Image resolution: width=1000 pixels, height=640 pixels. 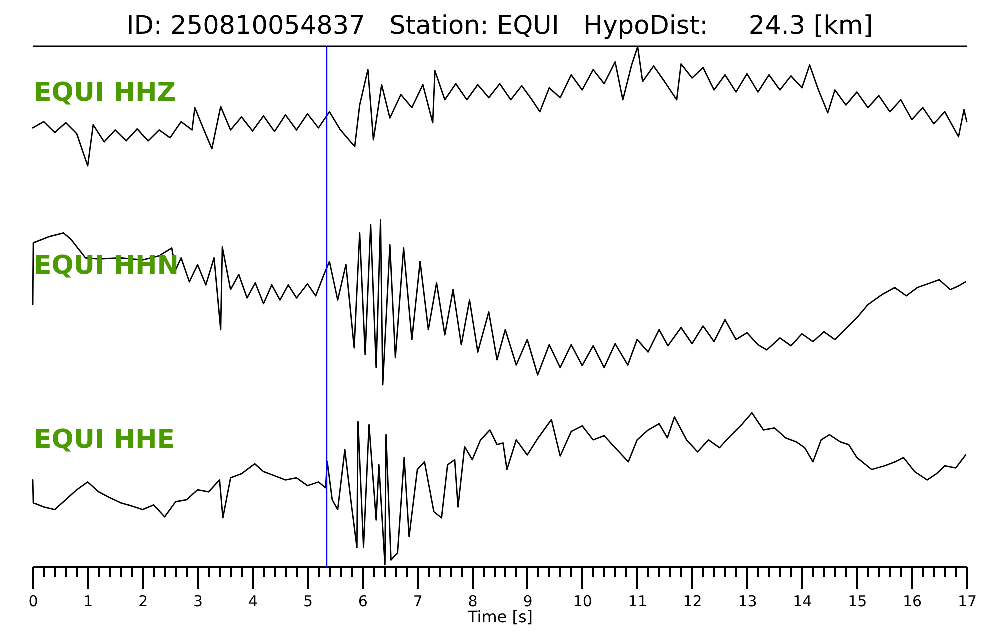 I want to click on x-tick-label: 11, so click(x=638, y=601).